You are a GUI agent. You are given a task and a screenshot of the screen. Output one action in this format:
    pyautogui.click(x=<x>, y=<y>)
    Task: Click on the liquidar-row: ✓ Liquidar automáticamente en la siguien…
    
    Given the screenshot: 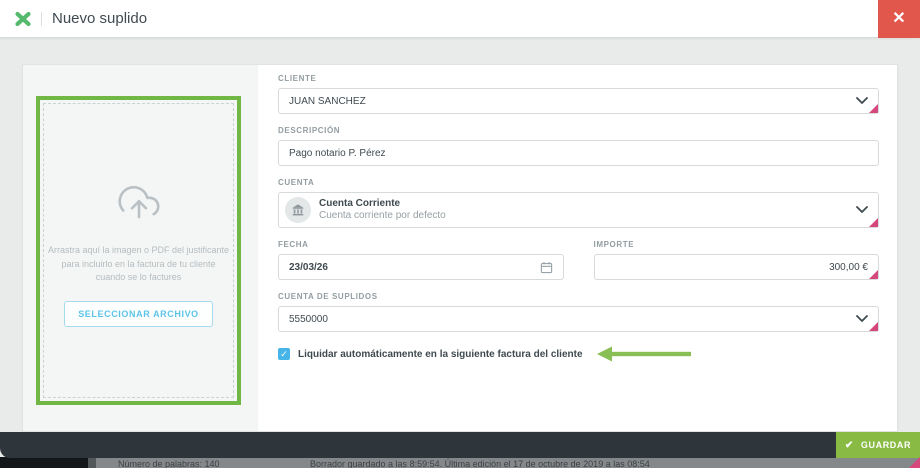 What is the action you would take?
    pyautogui.click(x=578, y=354)
    